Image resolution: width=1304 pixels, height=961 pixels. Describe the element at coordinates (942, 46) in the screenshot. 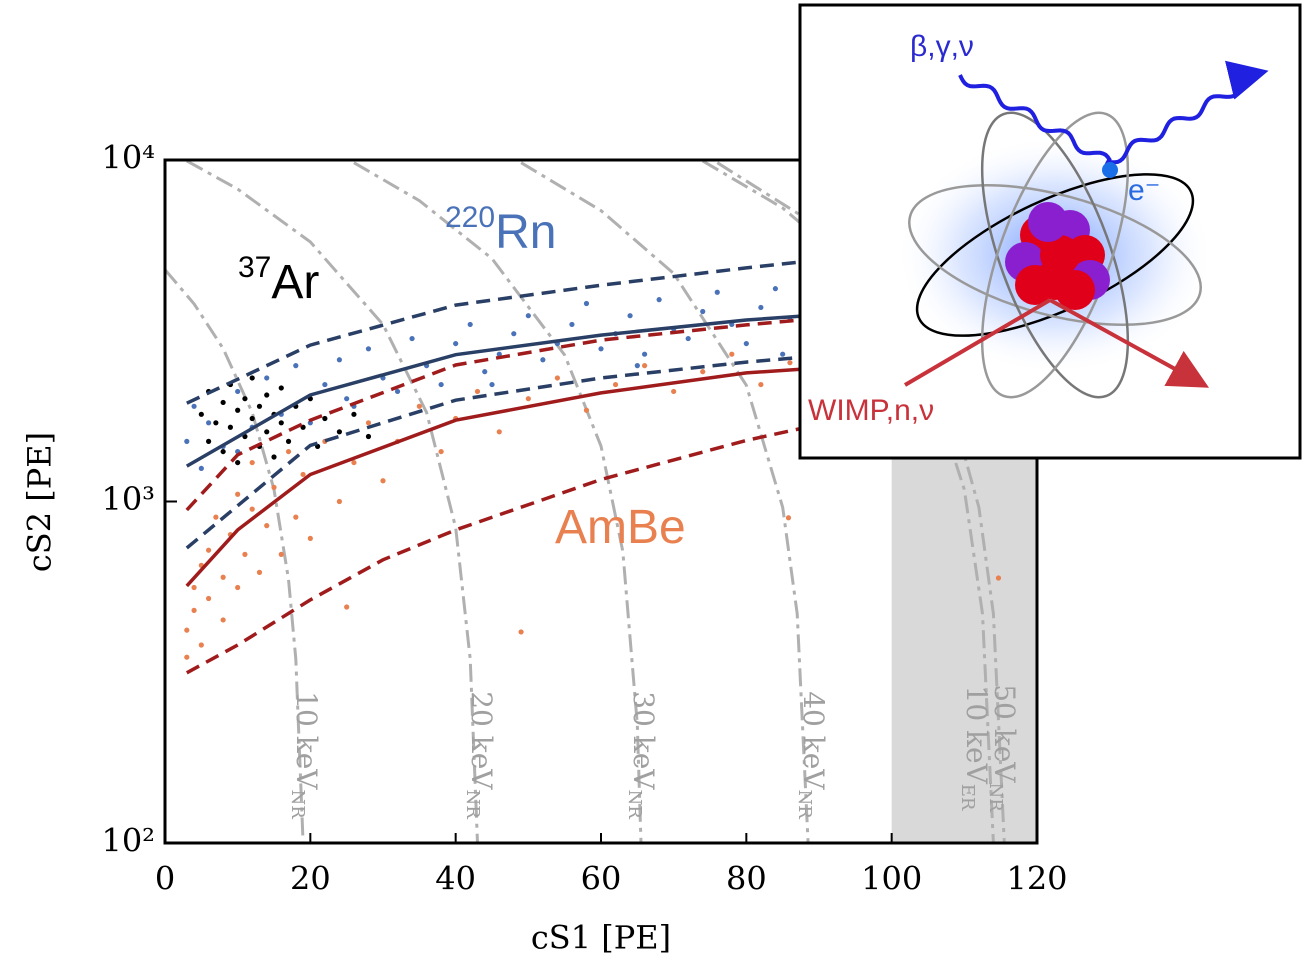

I see `inset-label: β,γ,ν` at that location.